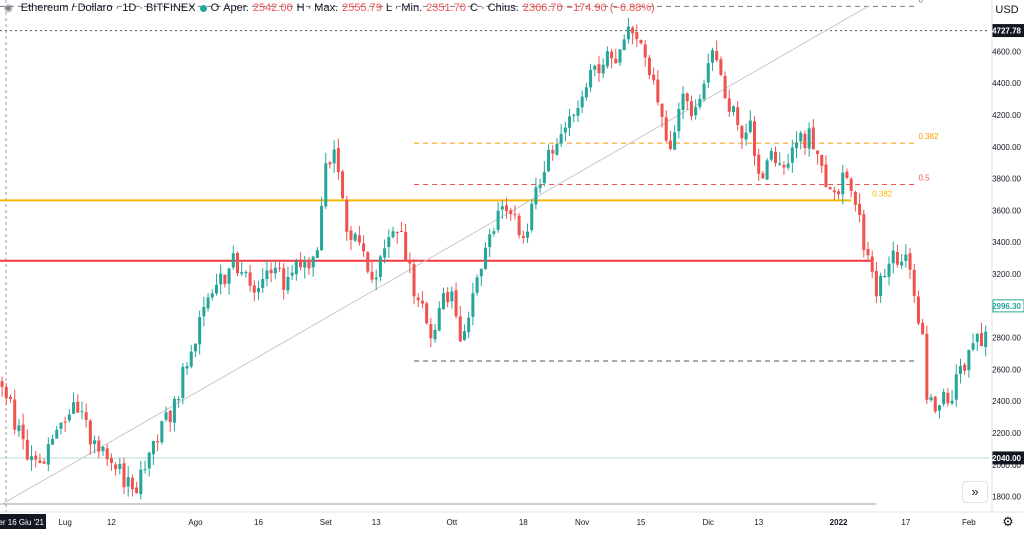 This screenshot has width=1024, height=535. What do you see at coordinates (8, 8) in the screenshot?
I see `legend-hide-icon: ◉` at bounding box center [8, 8].